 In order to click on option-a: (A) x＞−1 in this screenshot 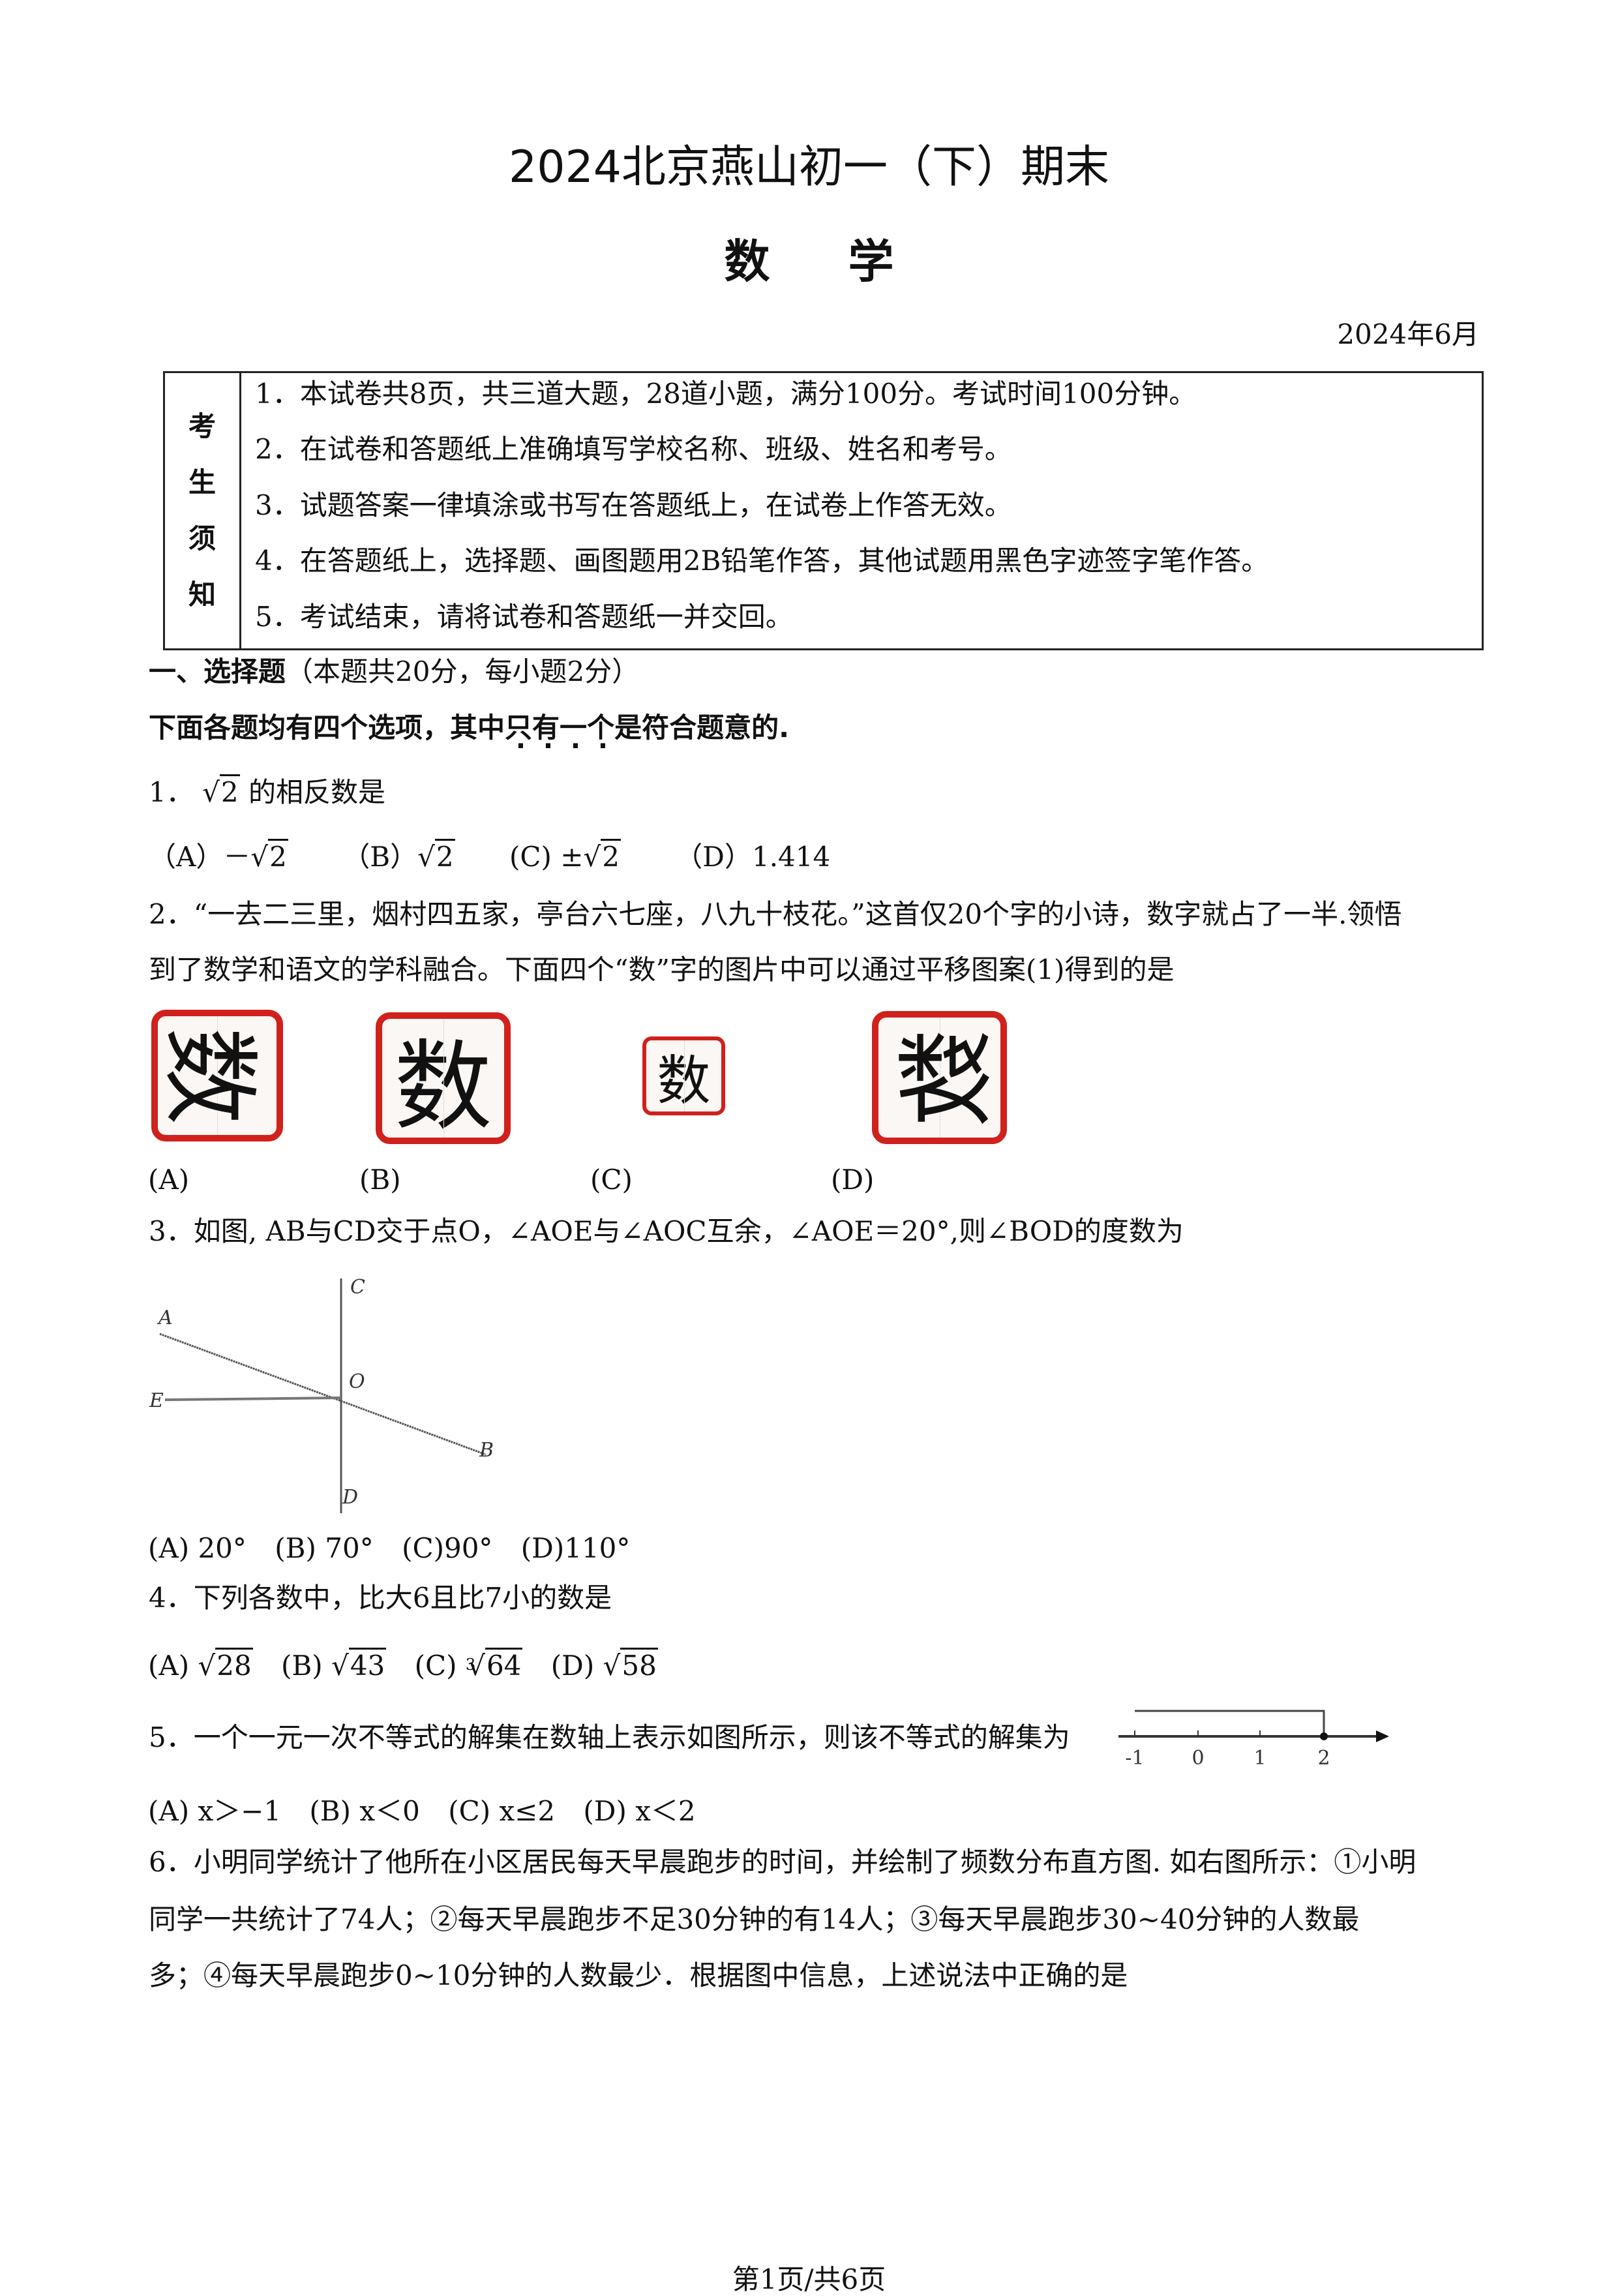, I will do `click(215, 1811)`.